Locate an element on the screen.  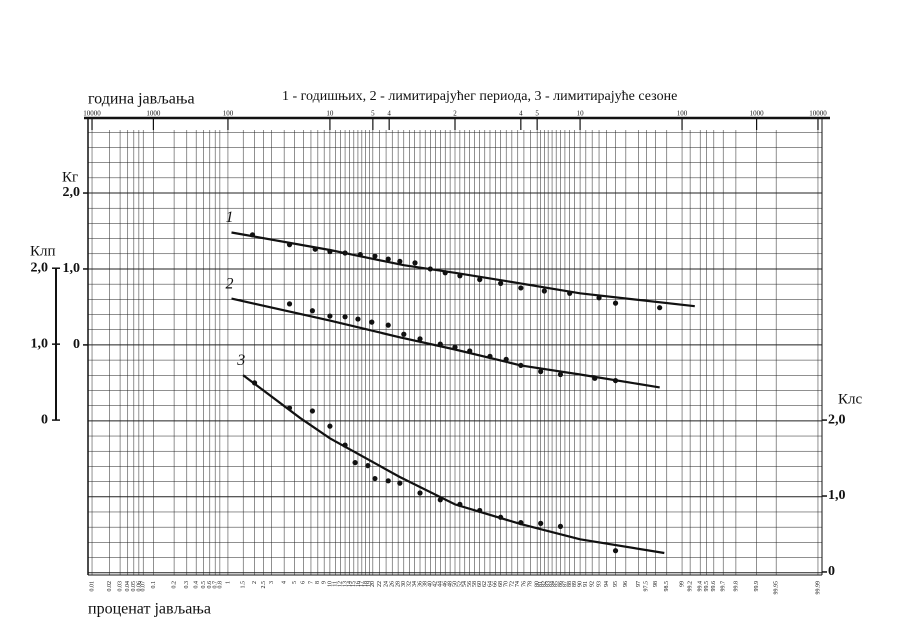
x-tick-label: 84 is located at coordinates (552, 584).